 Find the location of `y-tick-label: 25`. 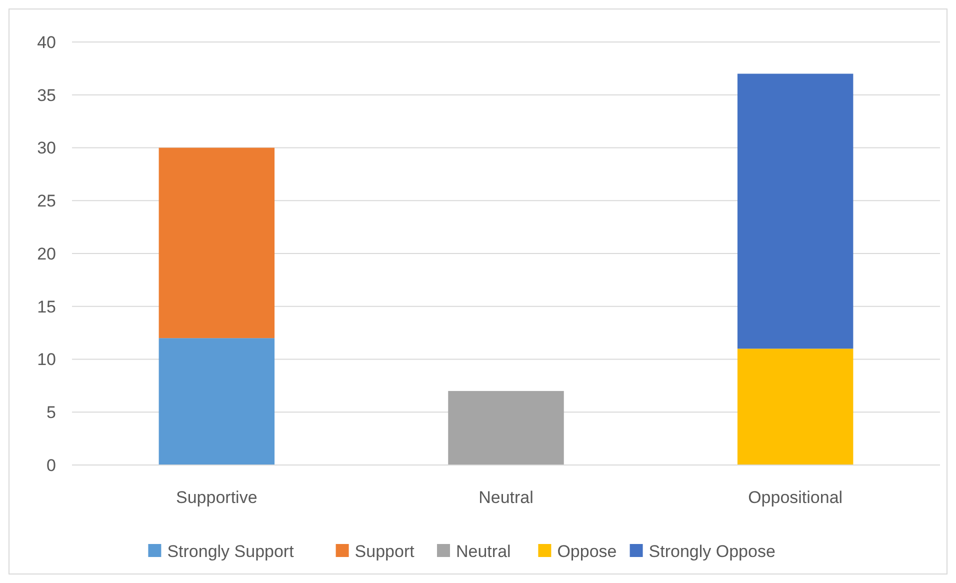

y-tick-label: 25 is located at coordinates (46, 201).